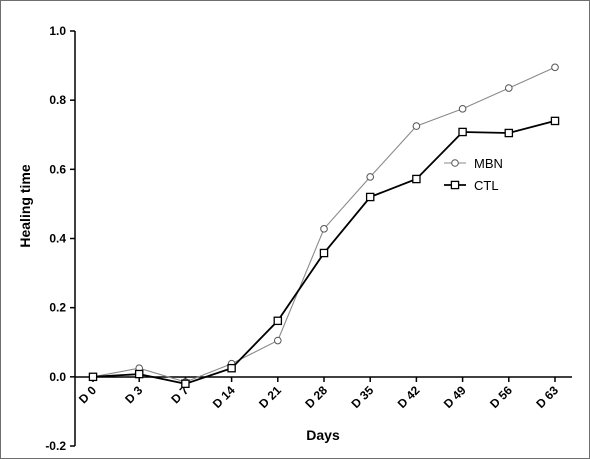  Describe the element at coordinates (323, 435) in the screenshot. I see `x-axis-title: Days` at that location.